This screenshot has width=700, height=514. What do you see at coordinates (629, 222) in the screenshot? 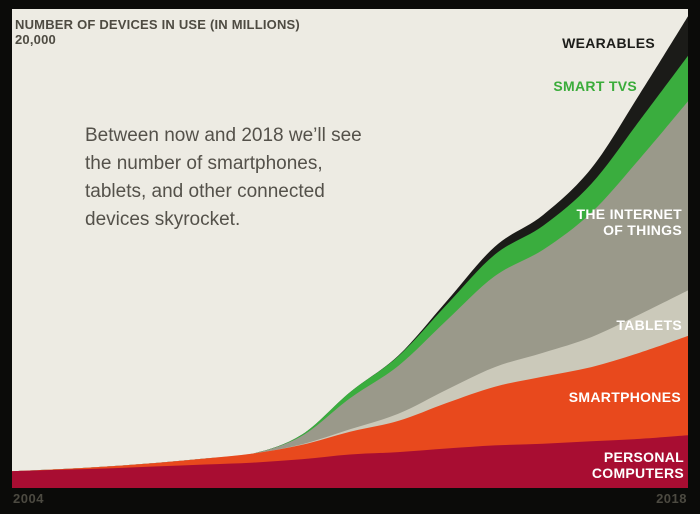
I see `series-label-internet-of-things: THE INTERNET OF THINGS` at bounding box center [629, 222].